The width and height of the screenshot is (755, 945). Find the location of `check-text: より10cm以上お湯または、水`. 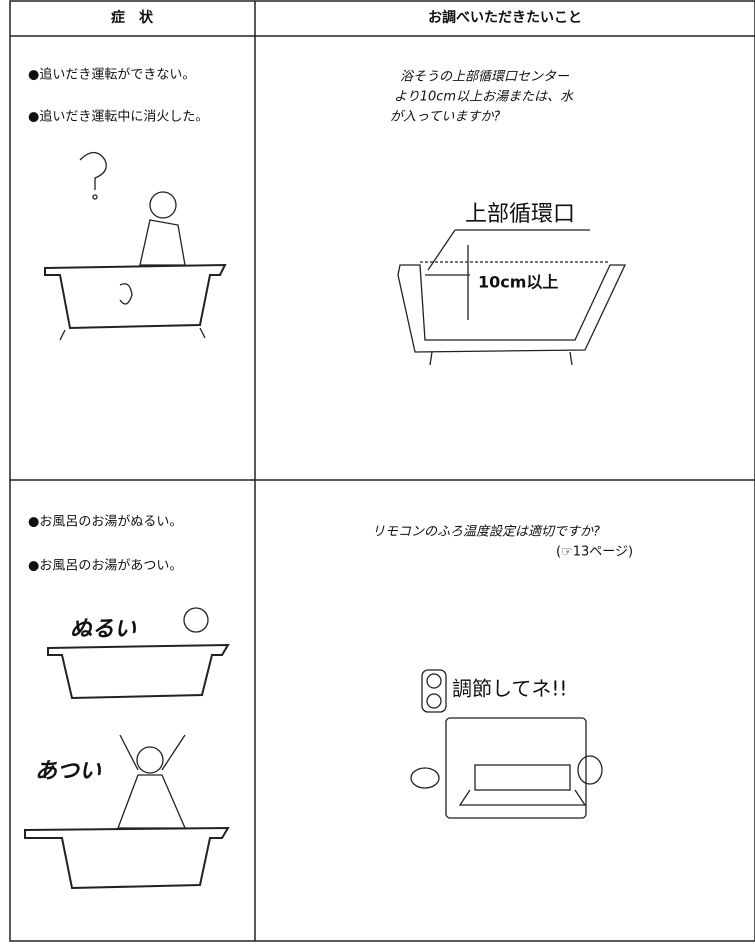

check-text: より10cm以上お湯または、水 is located at coordinates (484, 97).